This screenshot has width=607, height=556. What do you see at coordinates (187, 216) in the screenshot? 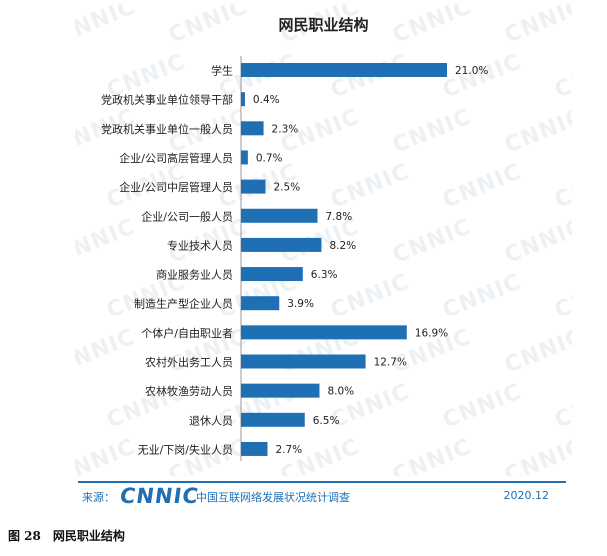
I see `category-label: 企业/公司一般人员` at bounding box center [187, 216].